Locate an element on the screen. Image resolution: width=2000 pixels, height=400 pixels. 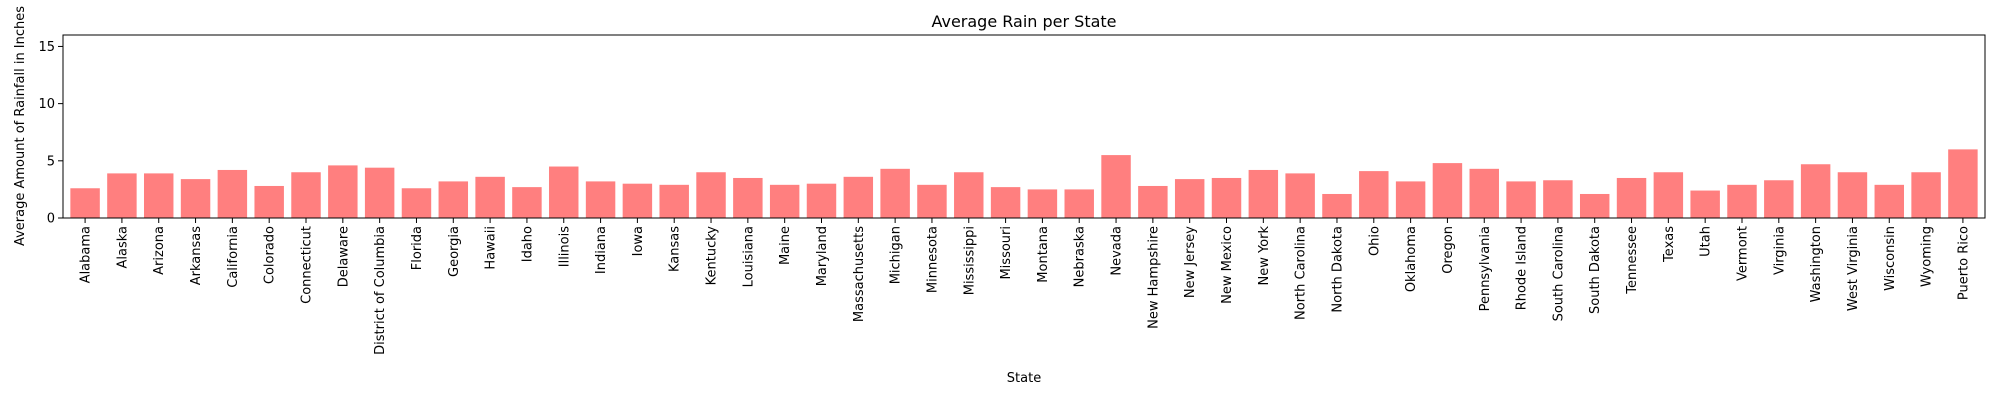
bar-north-carolina is located at coordinates (1300, 195).